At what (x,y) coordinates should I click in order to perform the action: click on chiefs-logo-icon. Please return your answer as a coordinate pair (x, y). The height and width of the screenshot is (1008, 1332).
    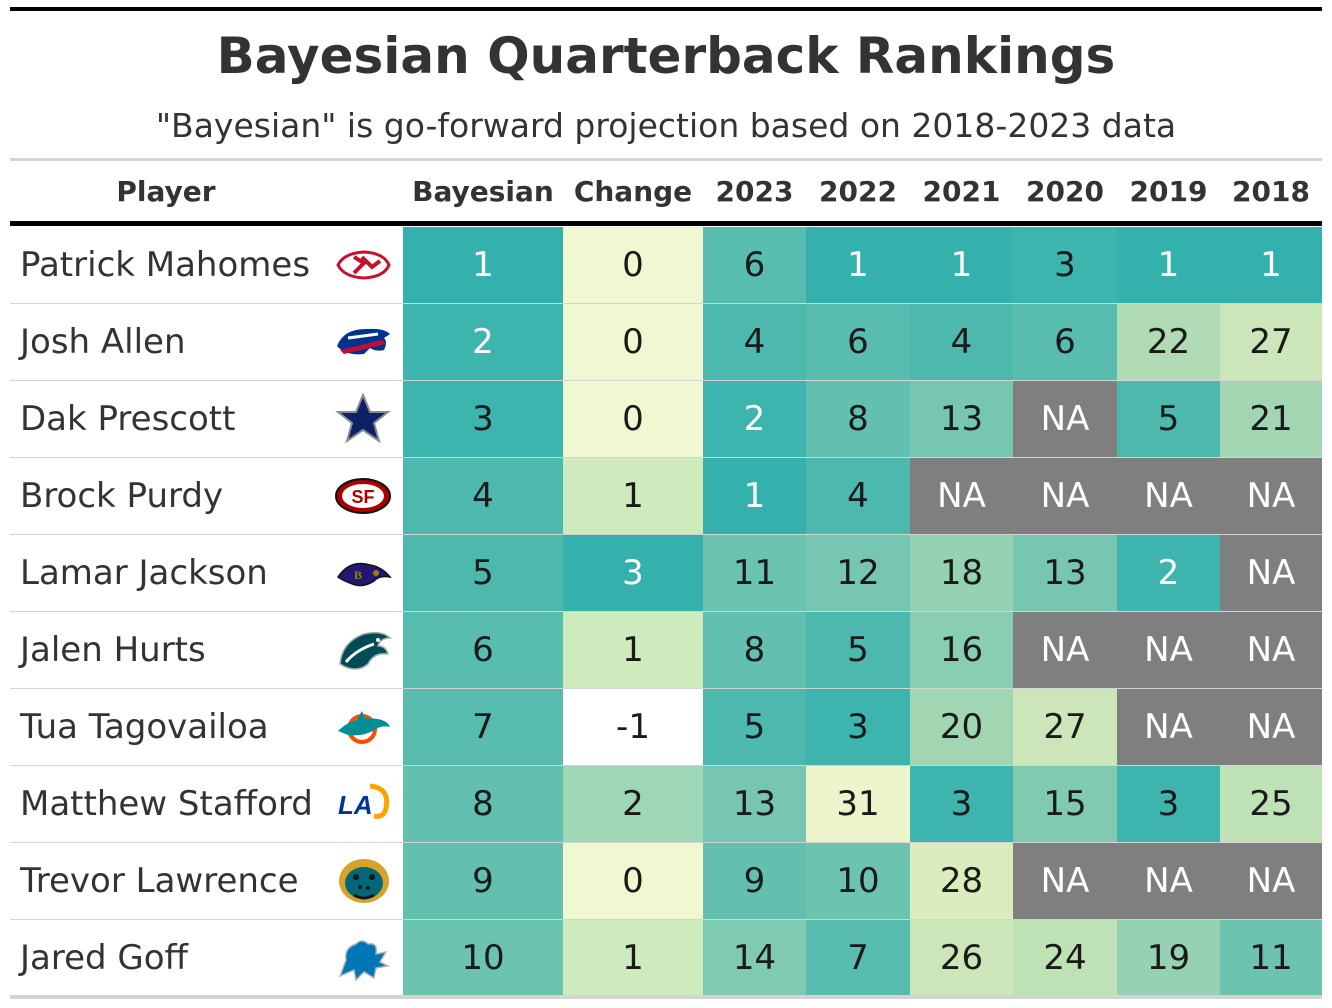
    Looking at the image, I should click on (363, 265).